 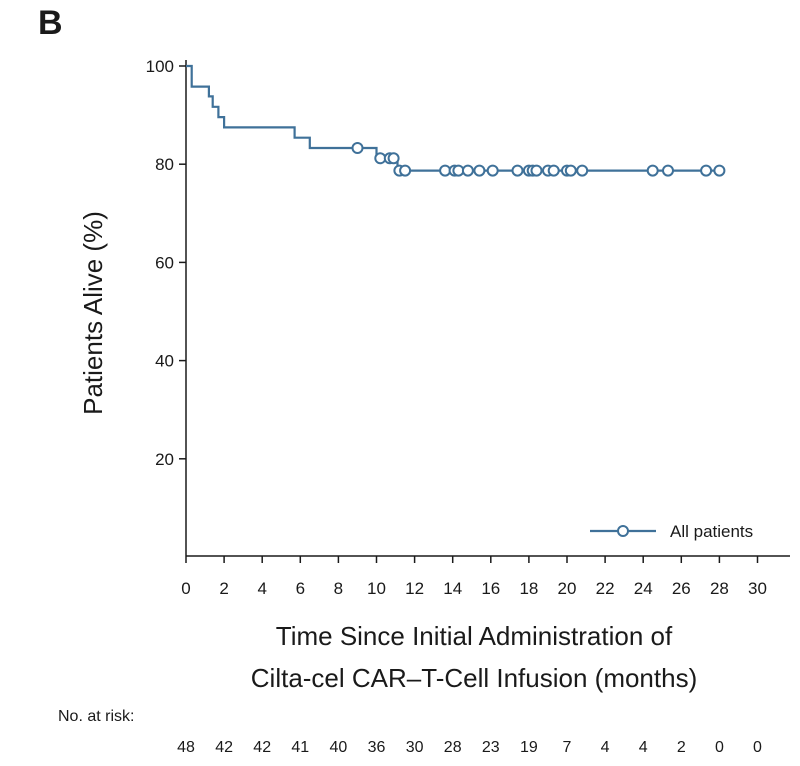 What do you see at coordinates (300, 588) in the screenshot?
I see `x-tick-label: 6` at bounding box center [300, 588].